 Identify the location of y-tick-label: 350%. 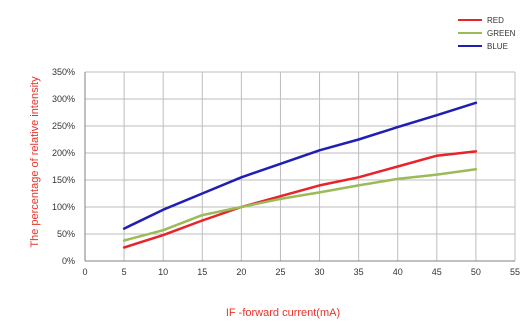
(63, 72).